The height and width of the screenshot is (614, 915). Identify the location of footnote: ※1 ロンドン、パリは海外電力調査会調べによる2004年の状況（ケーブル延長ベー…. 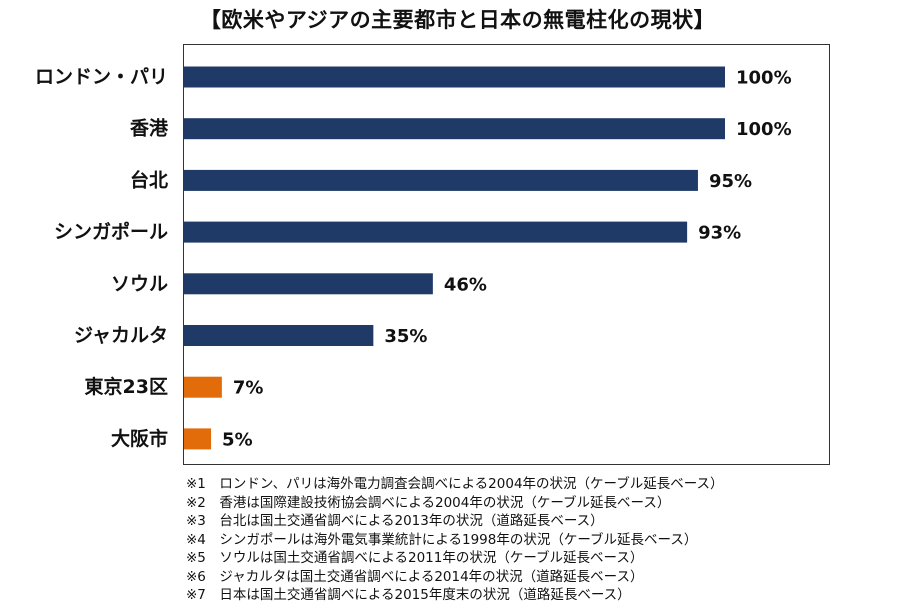
(455, 484).